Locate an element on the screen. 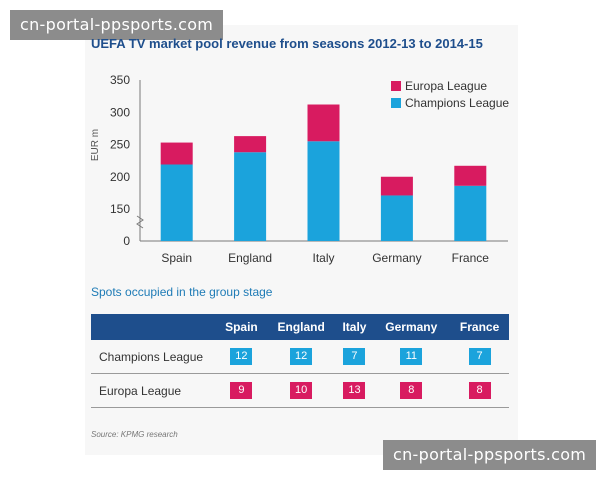  spots-header-cell: France is located at coordinates (479, 327).